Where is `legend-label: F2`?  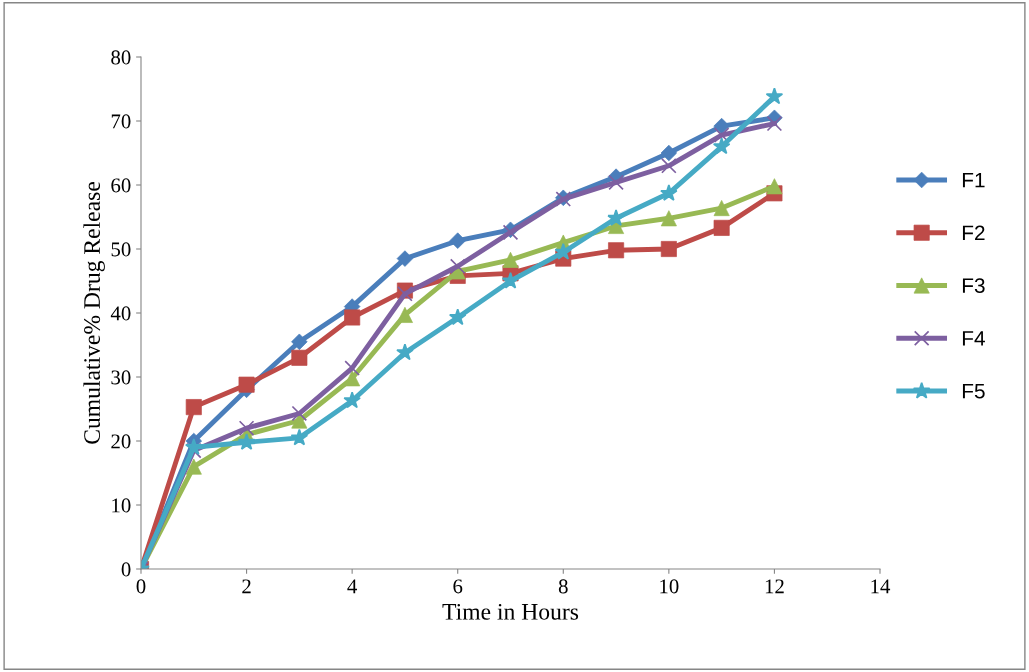
legend-label: F2 is located at coordinates (973, 233).